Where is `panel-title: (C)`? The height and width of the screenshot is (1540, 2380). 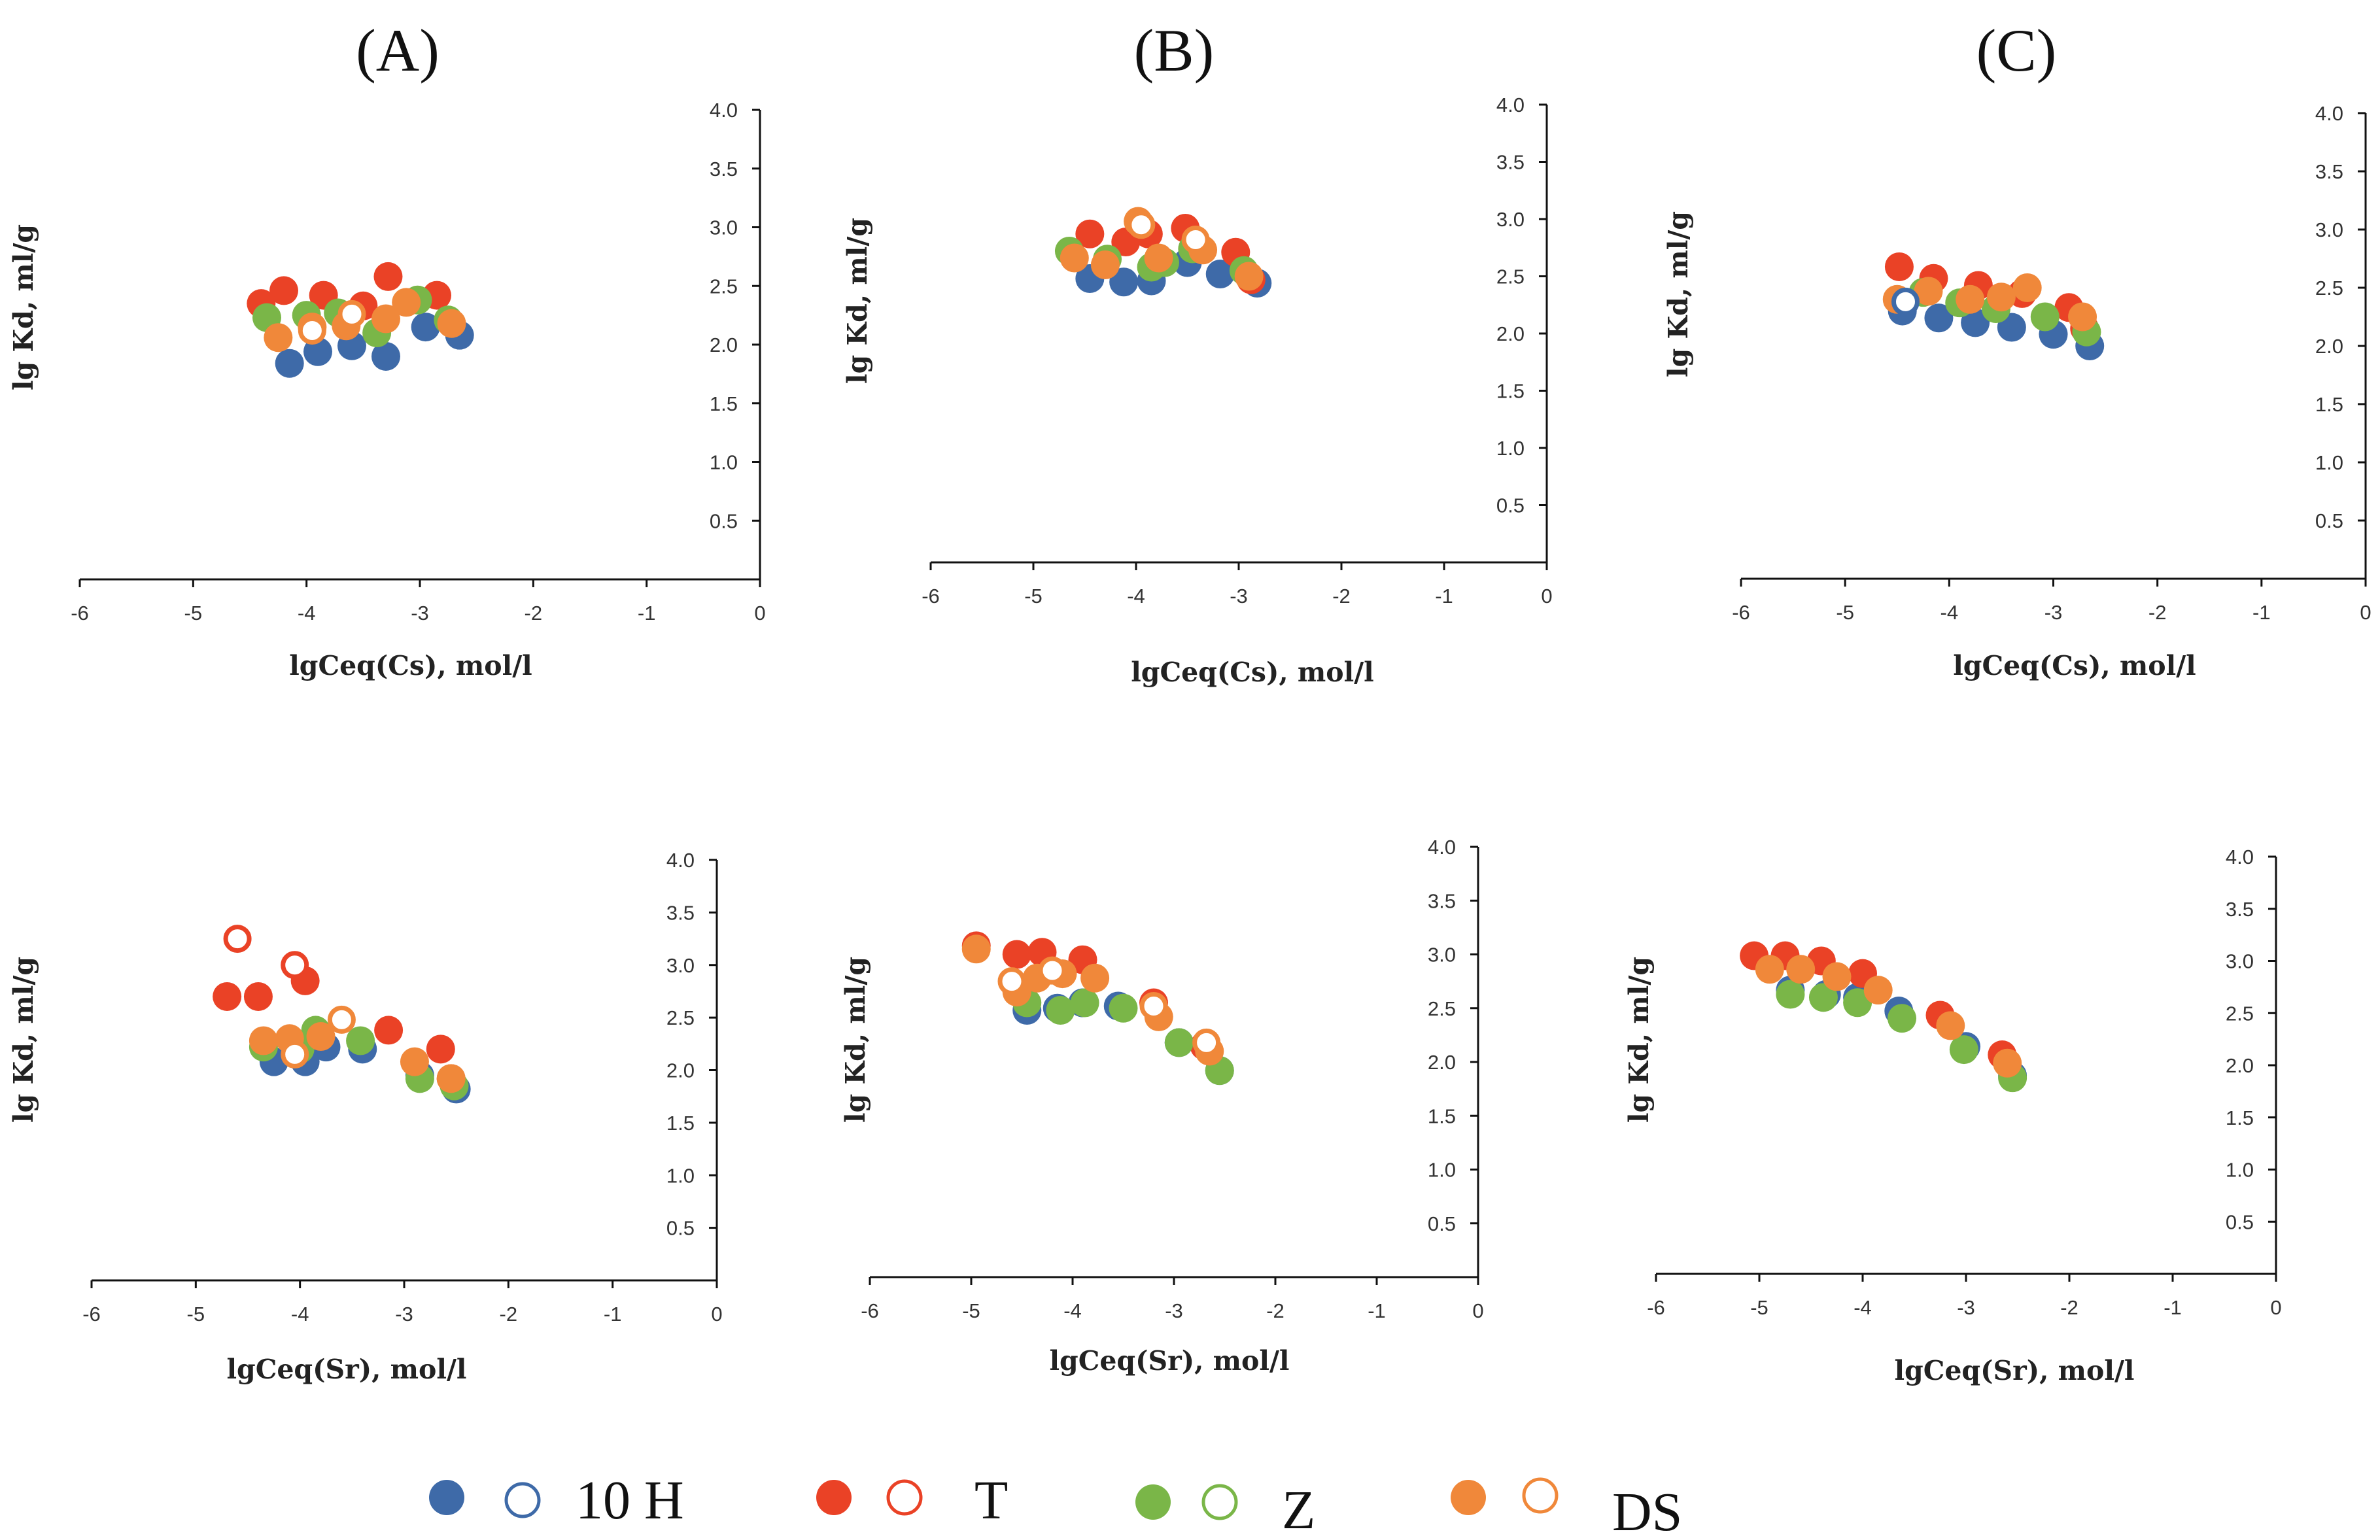
panel-title: (C) is located at coordinates (2016, 50).